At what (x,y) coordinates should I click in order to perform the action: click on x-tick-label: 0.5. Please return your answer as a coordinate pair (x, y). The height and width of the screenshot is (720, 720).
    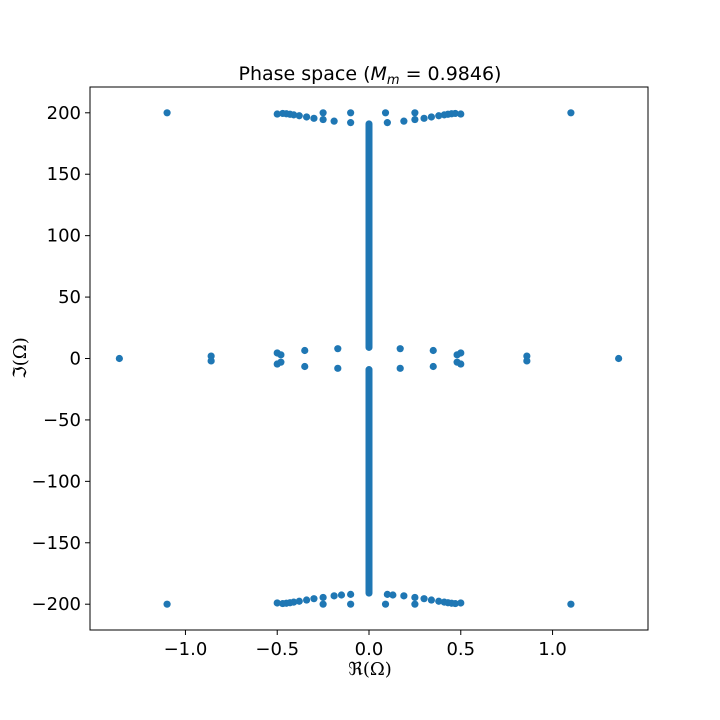
    Looking at the image, I should click on (460, 649).